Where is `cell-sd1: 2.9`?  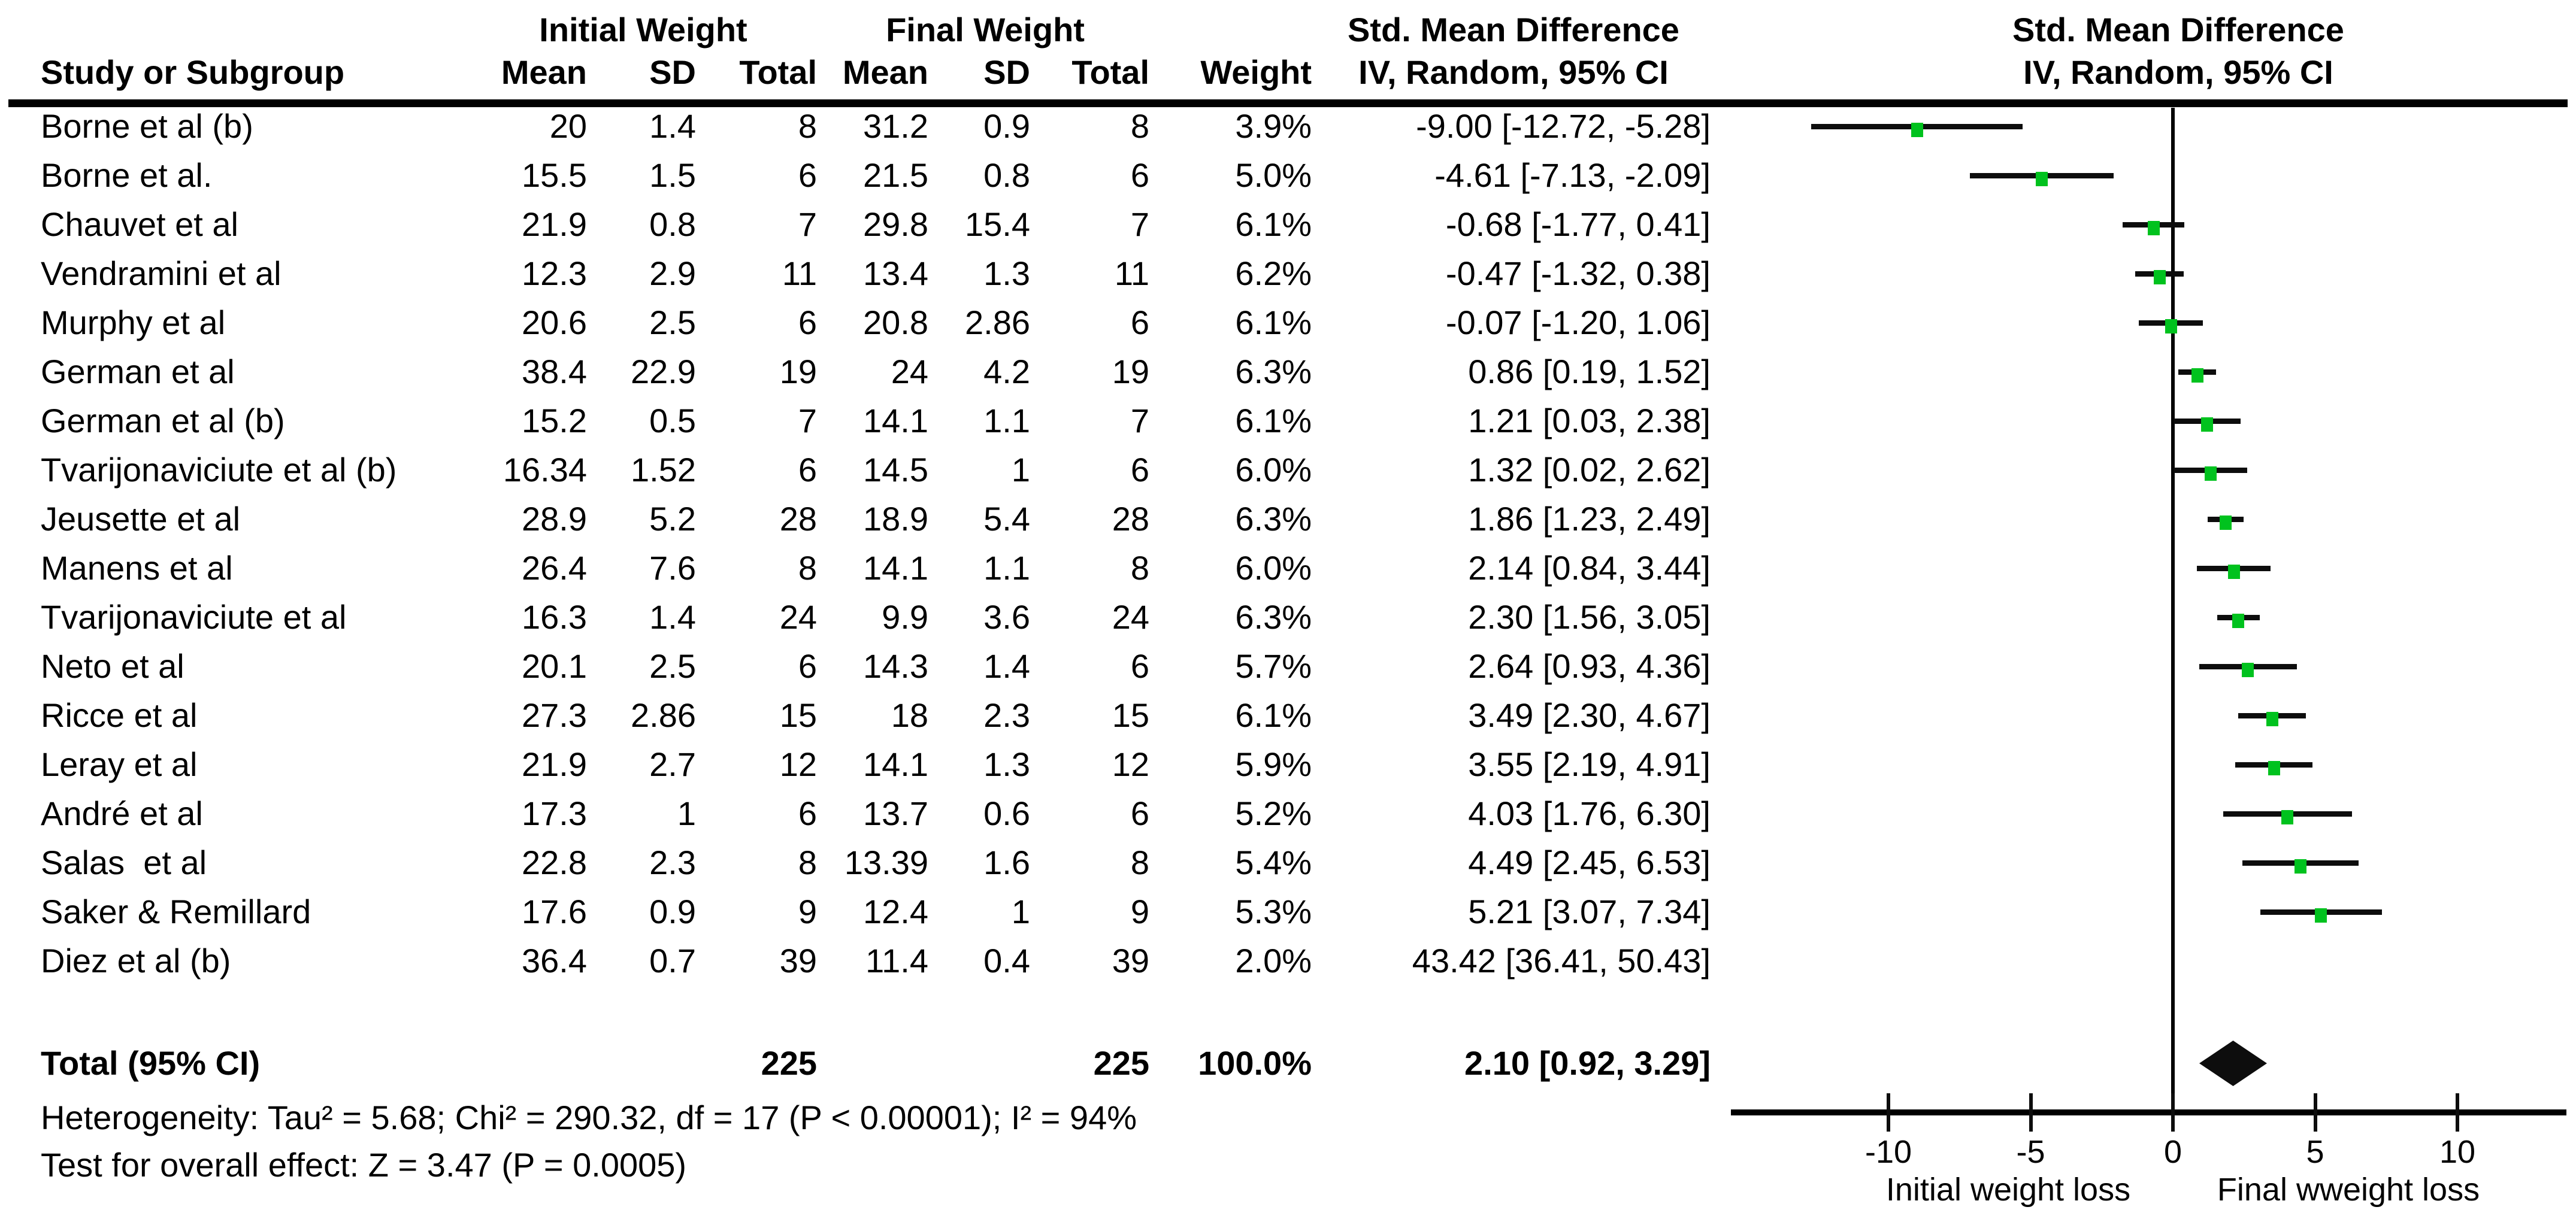
cell-sd1: 2.9 is located at coordinates (672, 273).